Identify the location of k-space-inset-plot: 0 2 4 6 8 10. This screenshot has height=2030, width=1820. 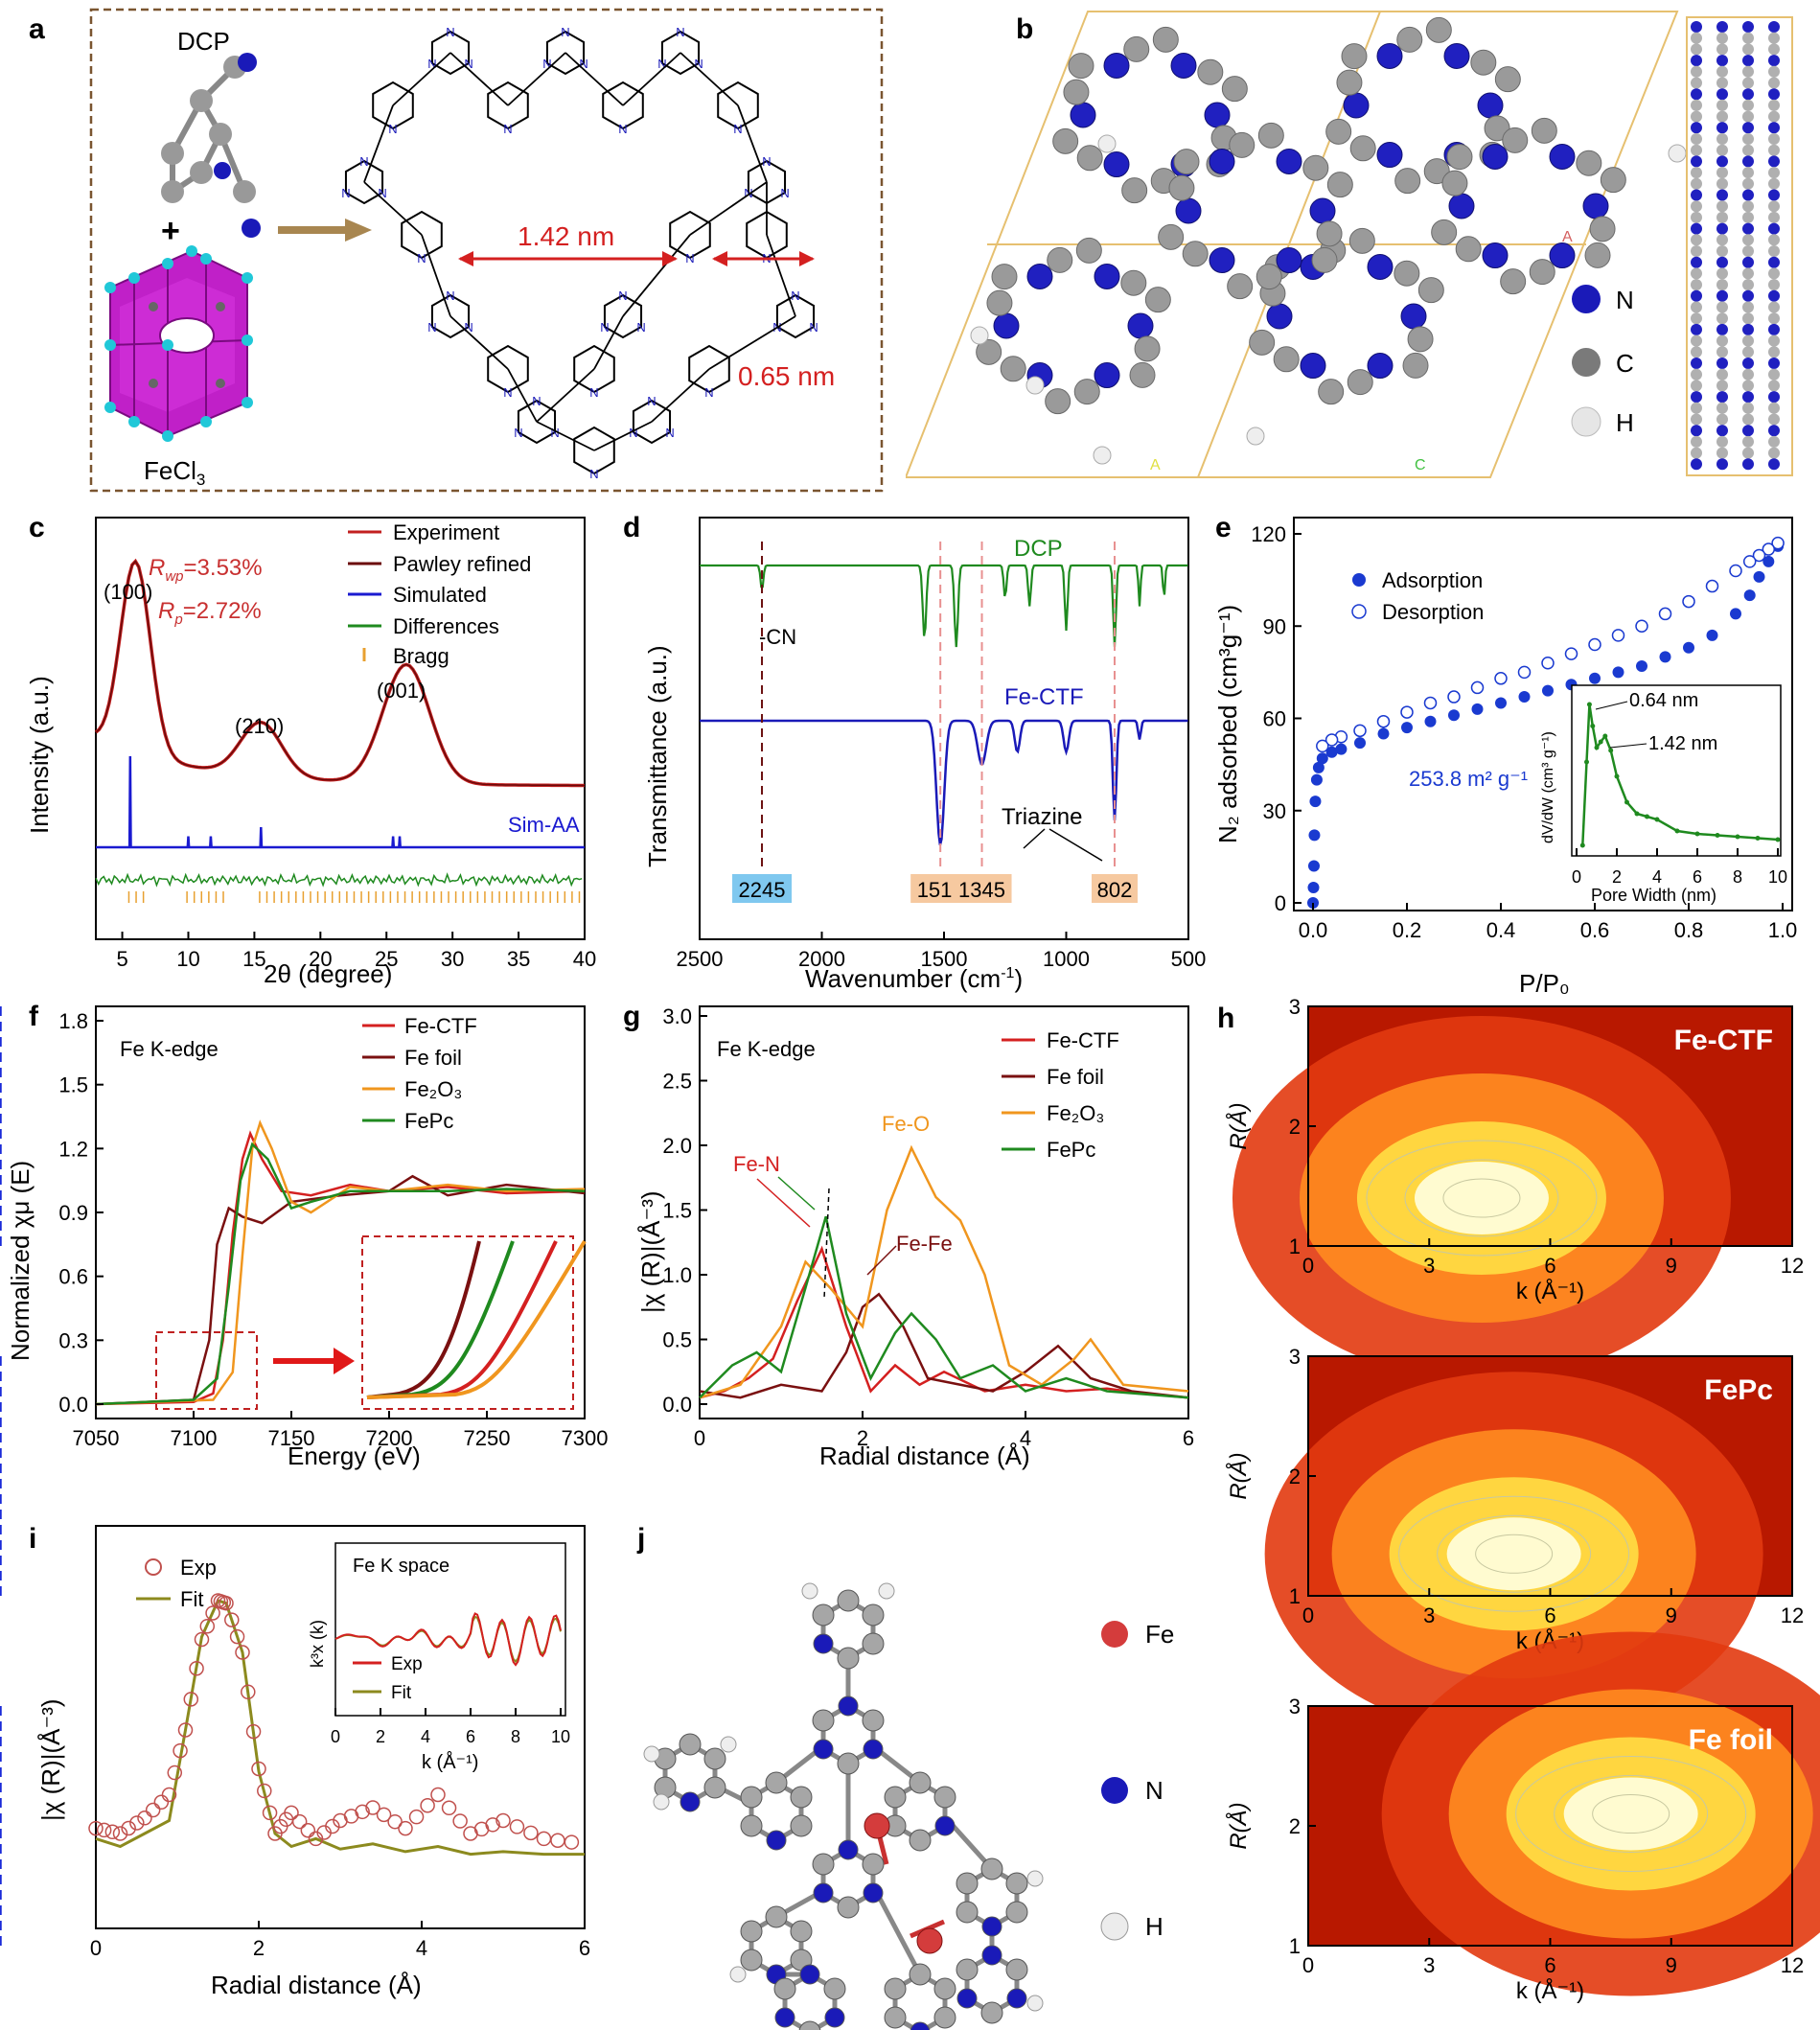
(451, 1679).